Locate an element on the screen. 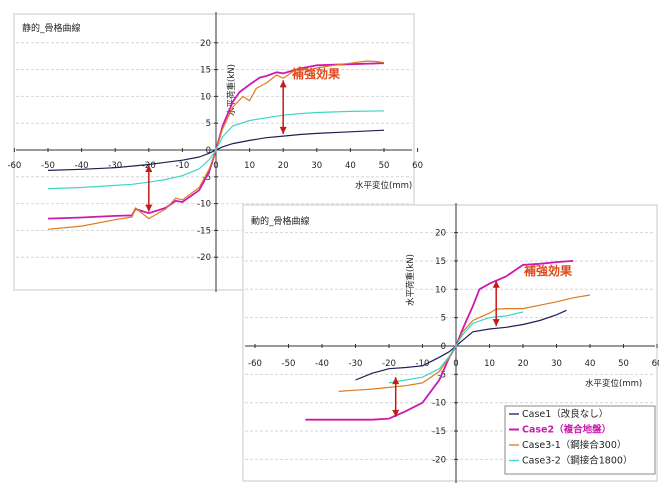  legend-entry: Case3-1（鋼接合300） is located at coordinates (574, 445).